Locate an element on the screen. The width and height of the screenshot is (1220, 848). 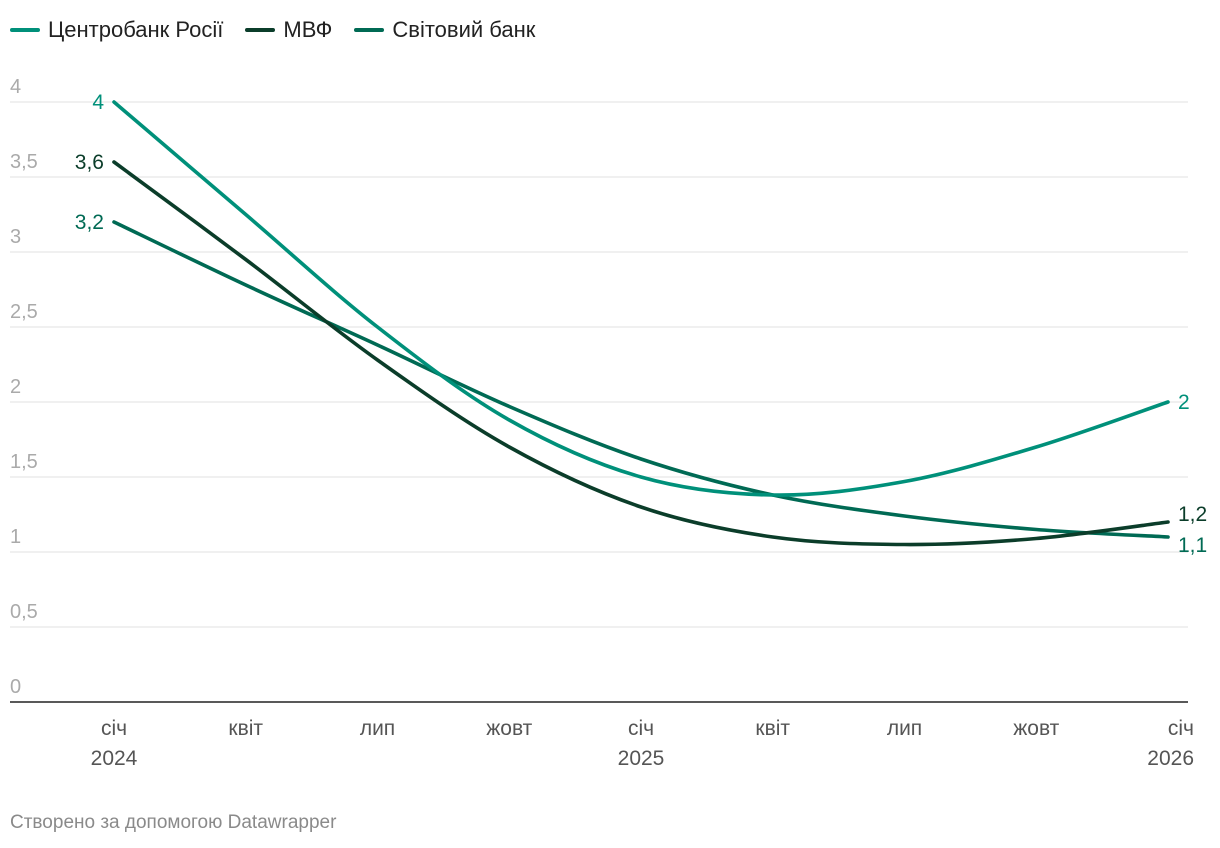
start-label-central-bank: 4 is located at coordinates (98, 102).